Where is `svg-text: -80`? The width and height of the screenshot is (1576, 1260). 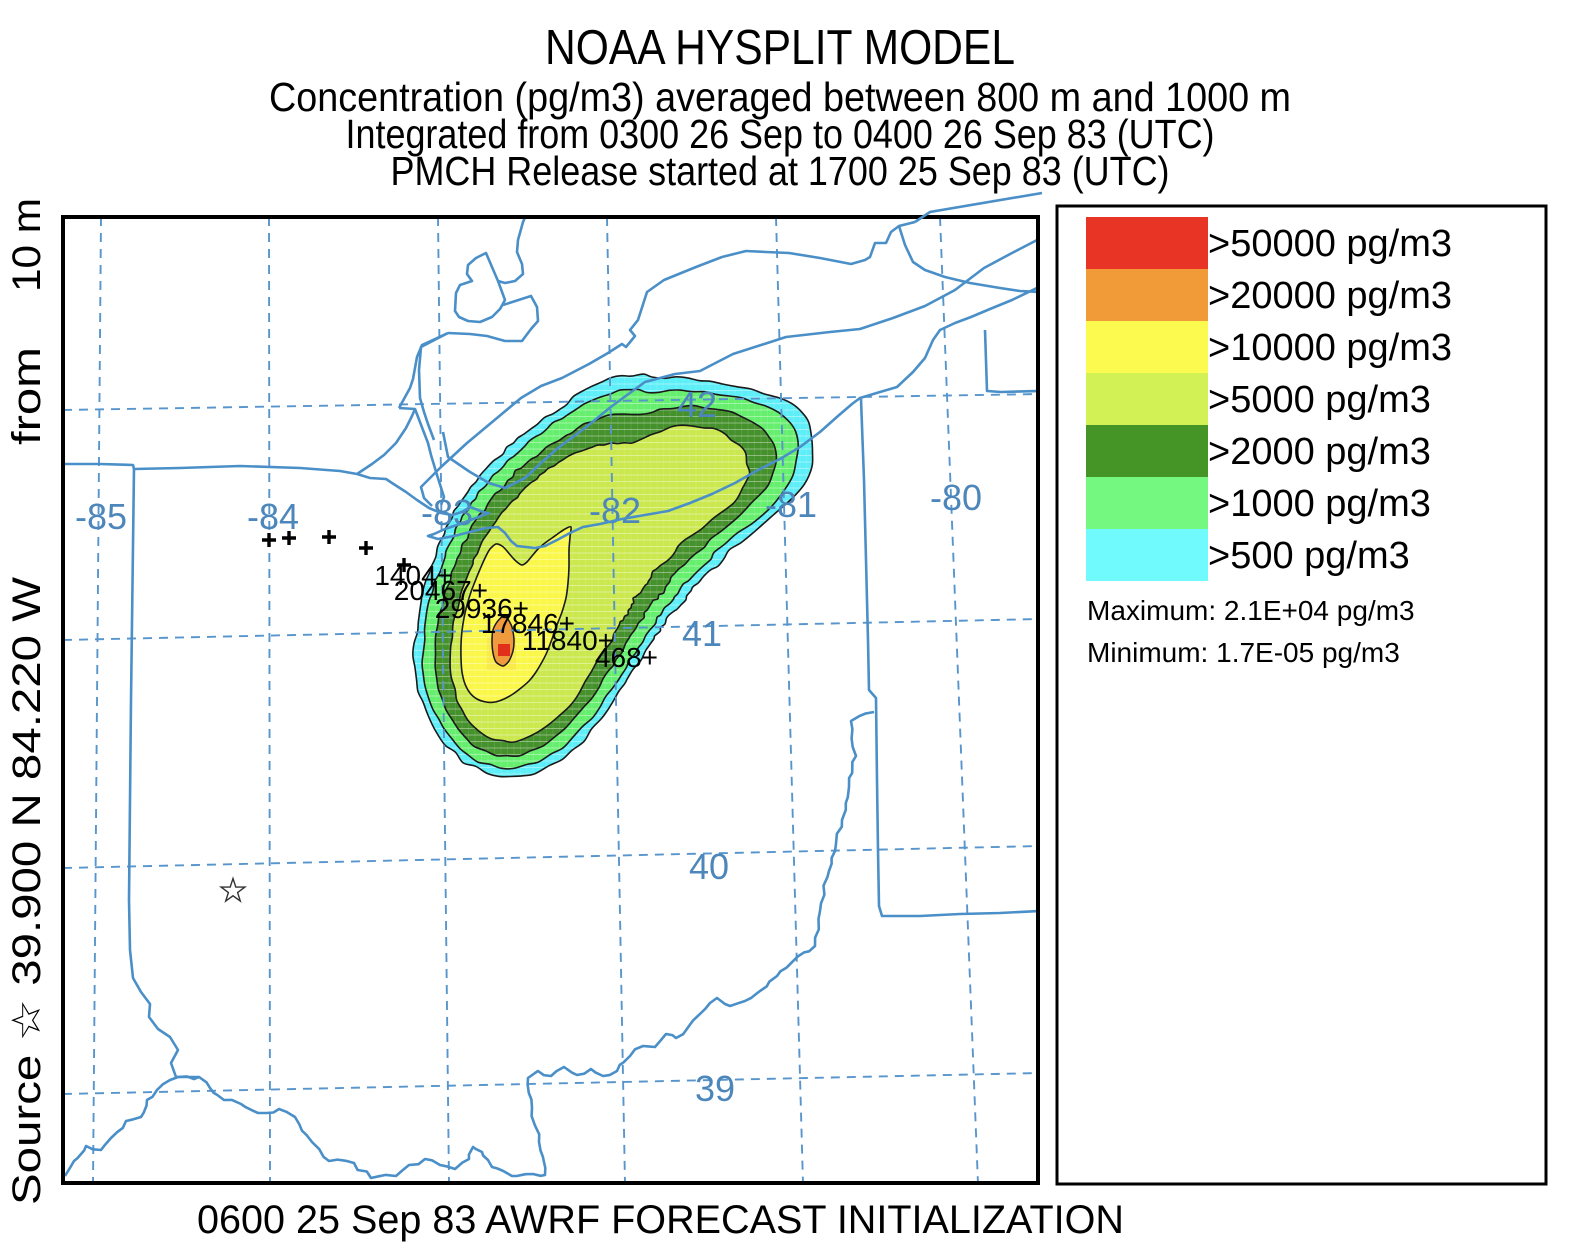
svg-text: -80 is located at coordinates (956, 497).